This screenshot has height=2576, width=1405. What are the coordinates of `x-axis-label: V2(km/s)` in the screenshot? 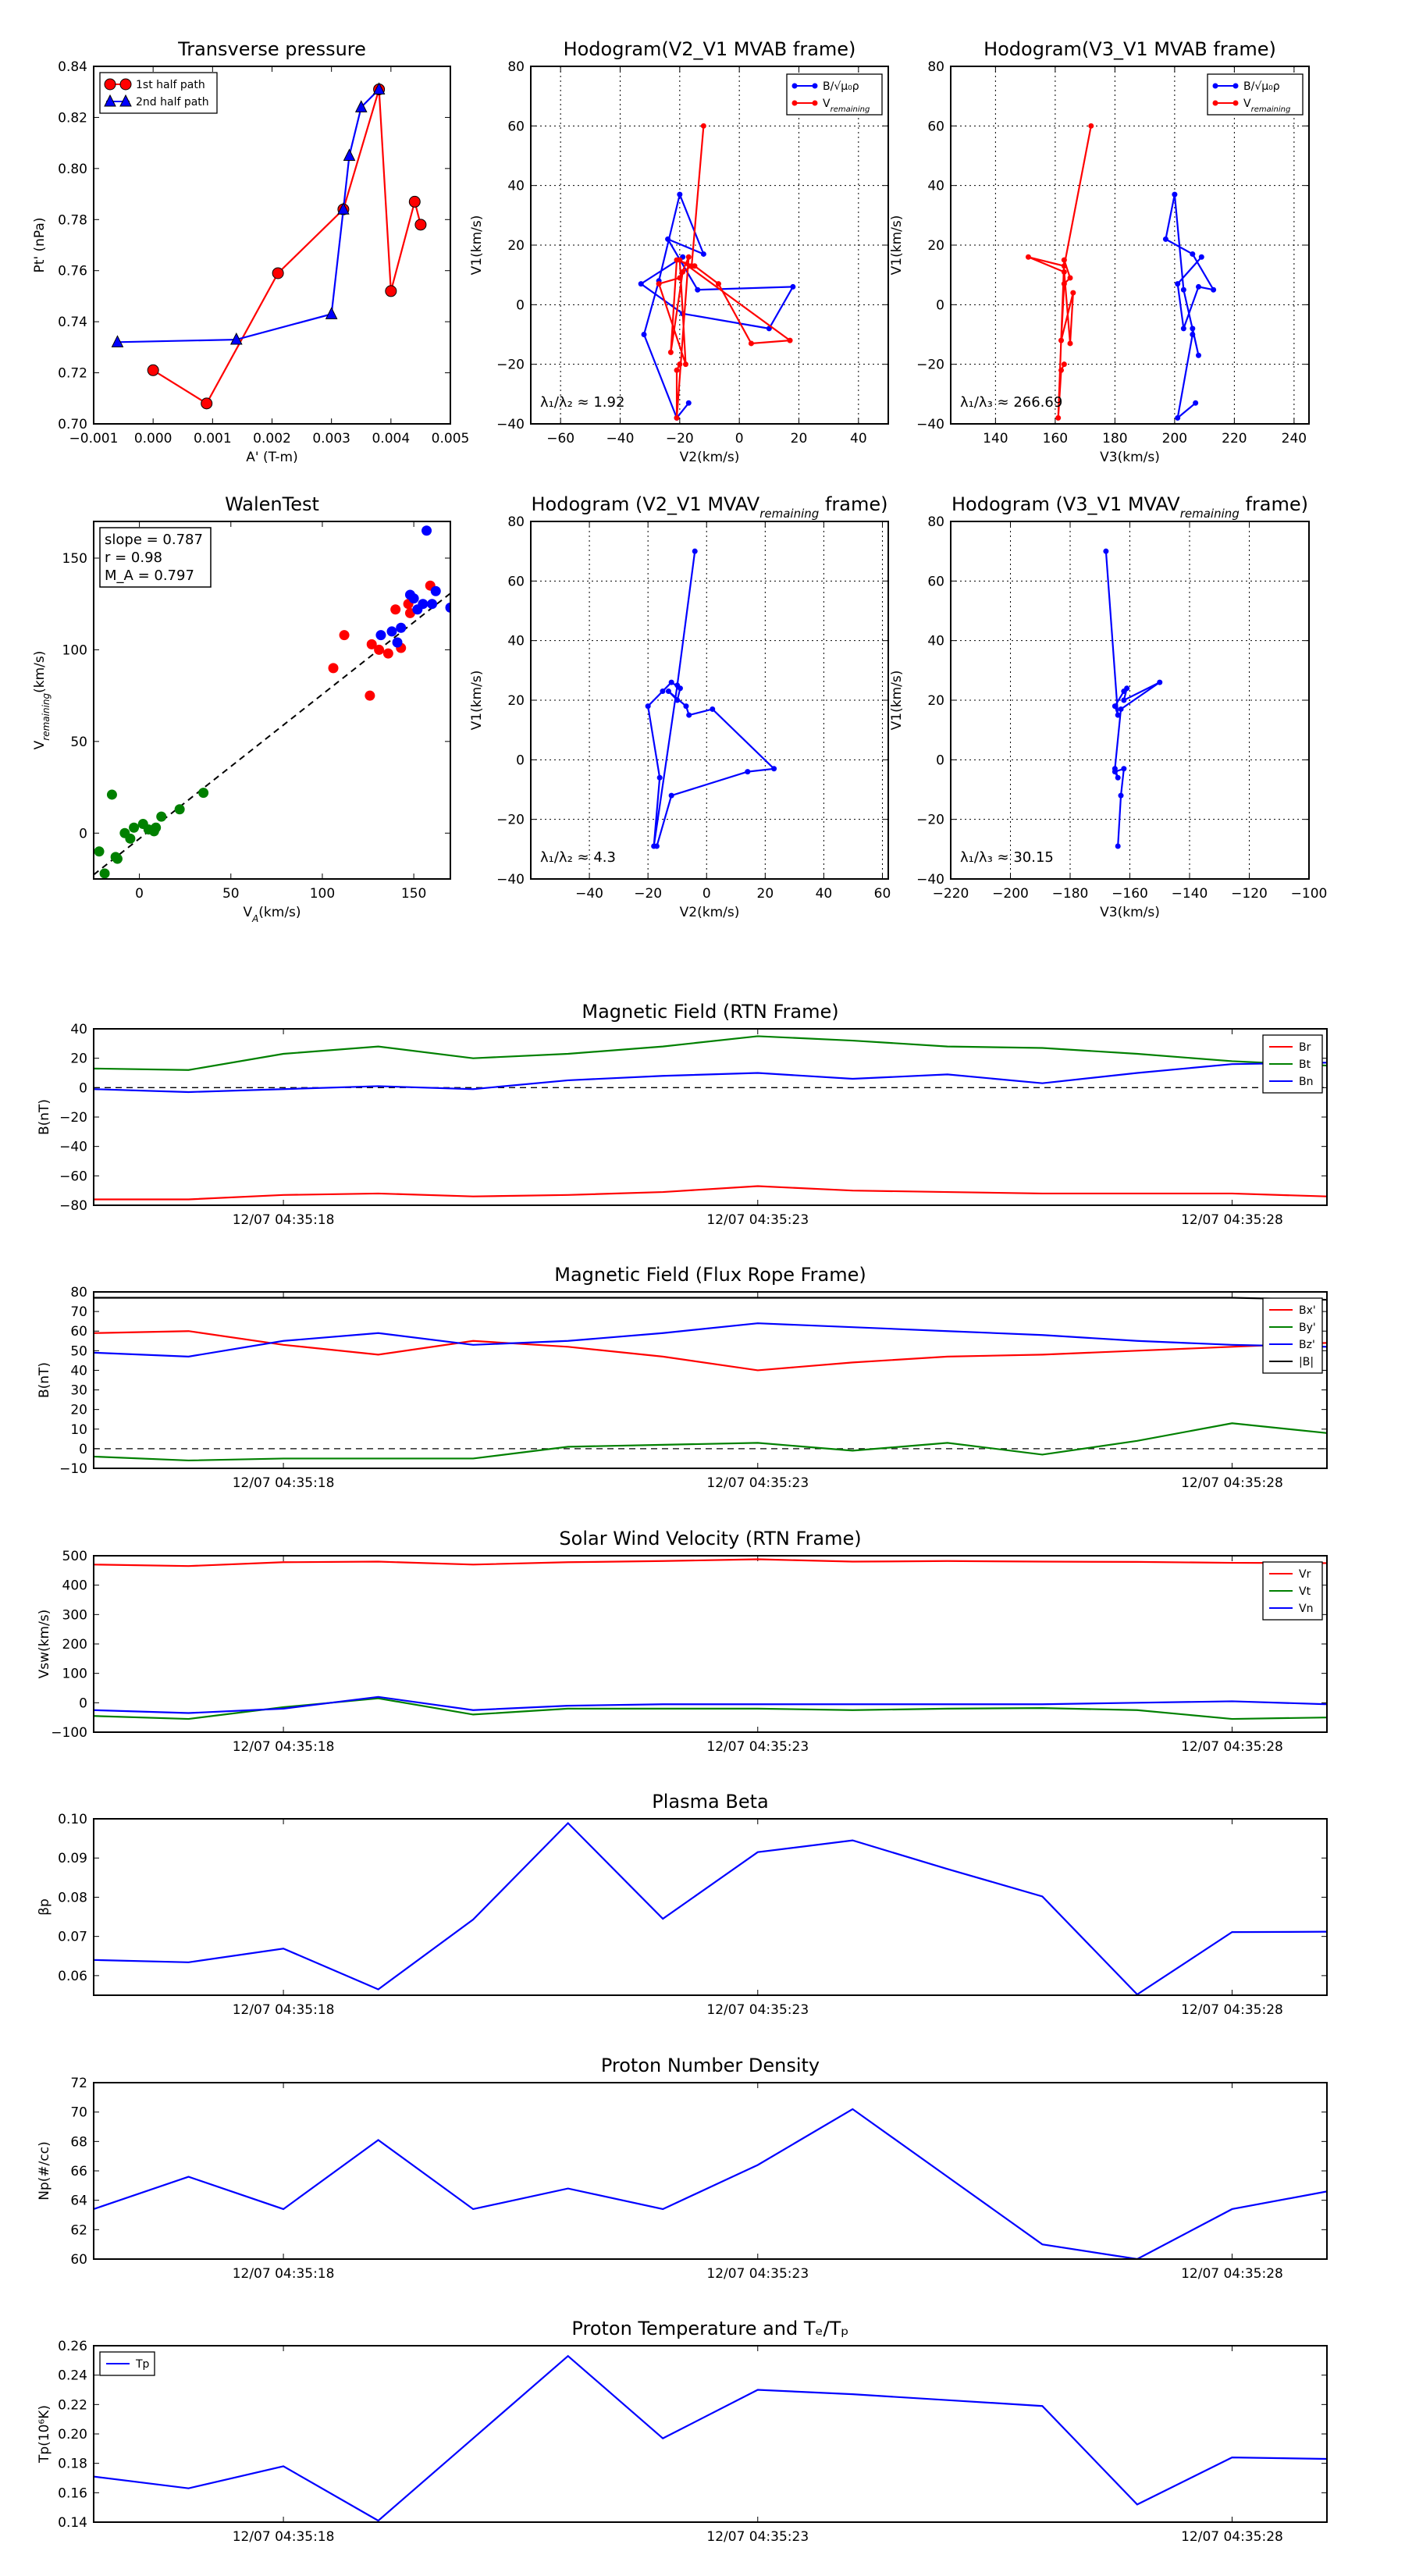 It's located at (710, 457).